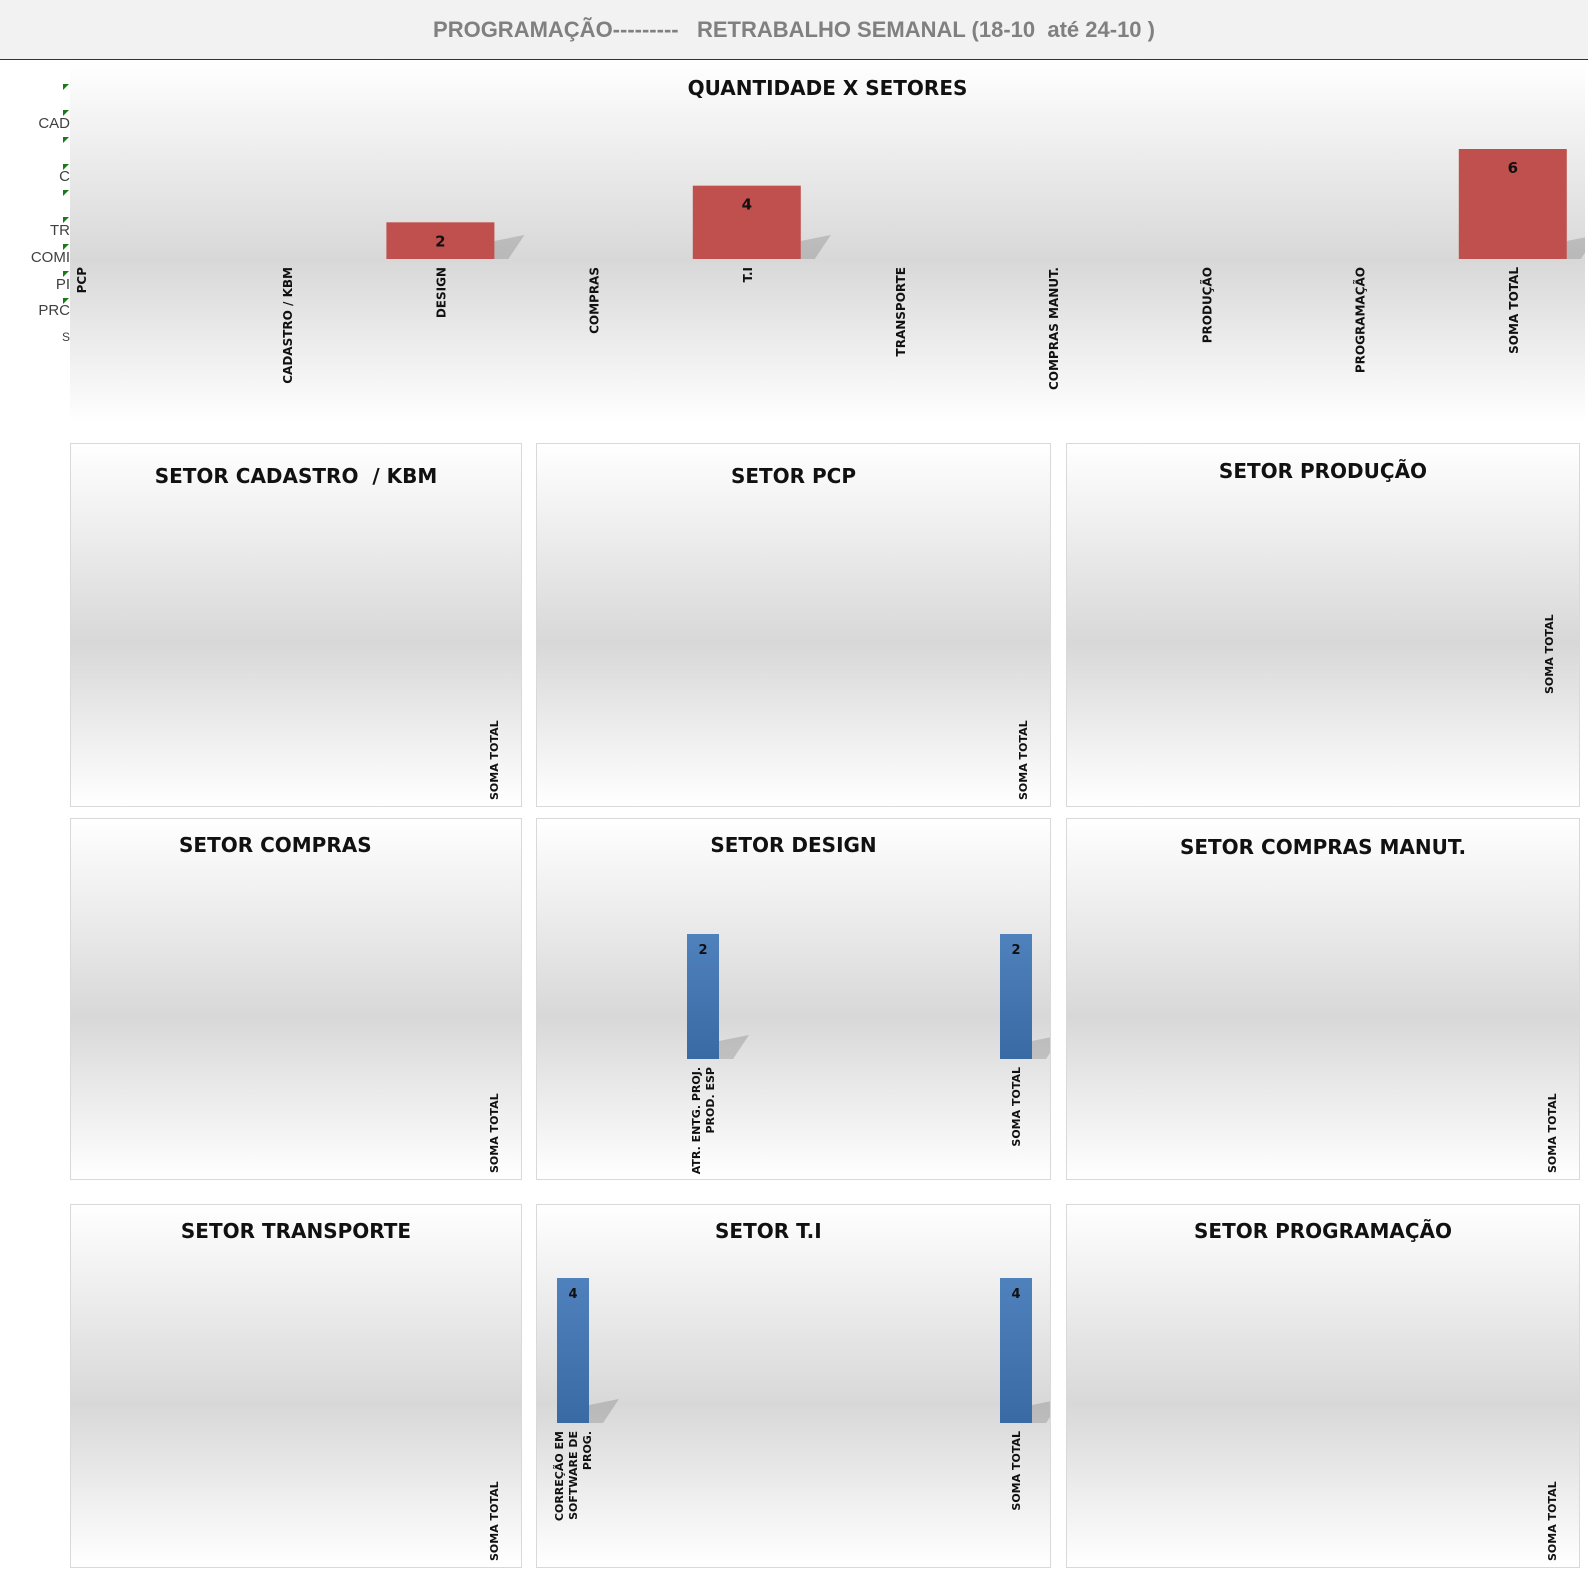  What do you see at coordinates (1054, 328) in the screenshot?
I see `category-label: COMPRAS MANUT.` at bounding box center [1054, 328].